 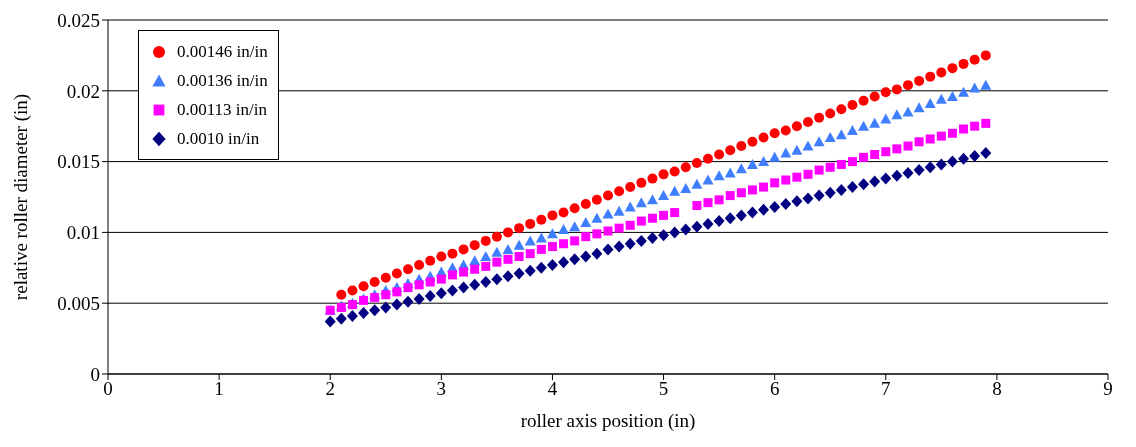 What do you see at coordinates (1108, 389) in the screenshot?
I see `x-tick-label: 9` at bounding box center [1108, 389].